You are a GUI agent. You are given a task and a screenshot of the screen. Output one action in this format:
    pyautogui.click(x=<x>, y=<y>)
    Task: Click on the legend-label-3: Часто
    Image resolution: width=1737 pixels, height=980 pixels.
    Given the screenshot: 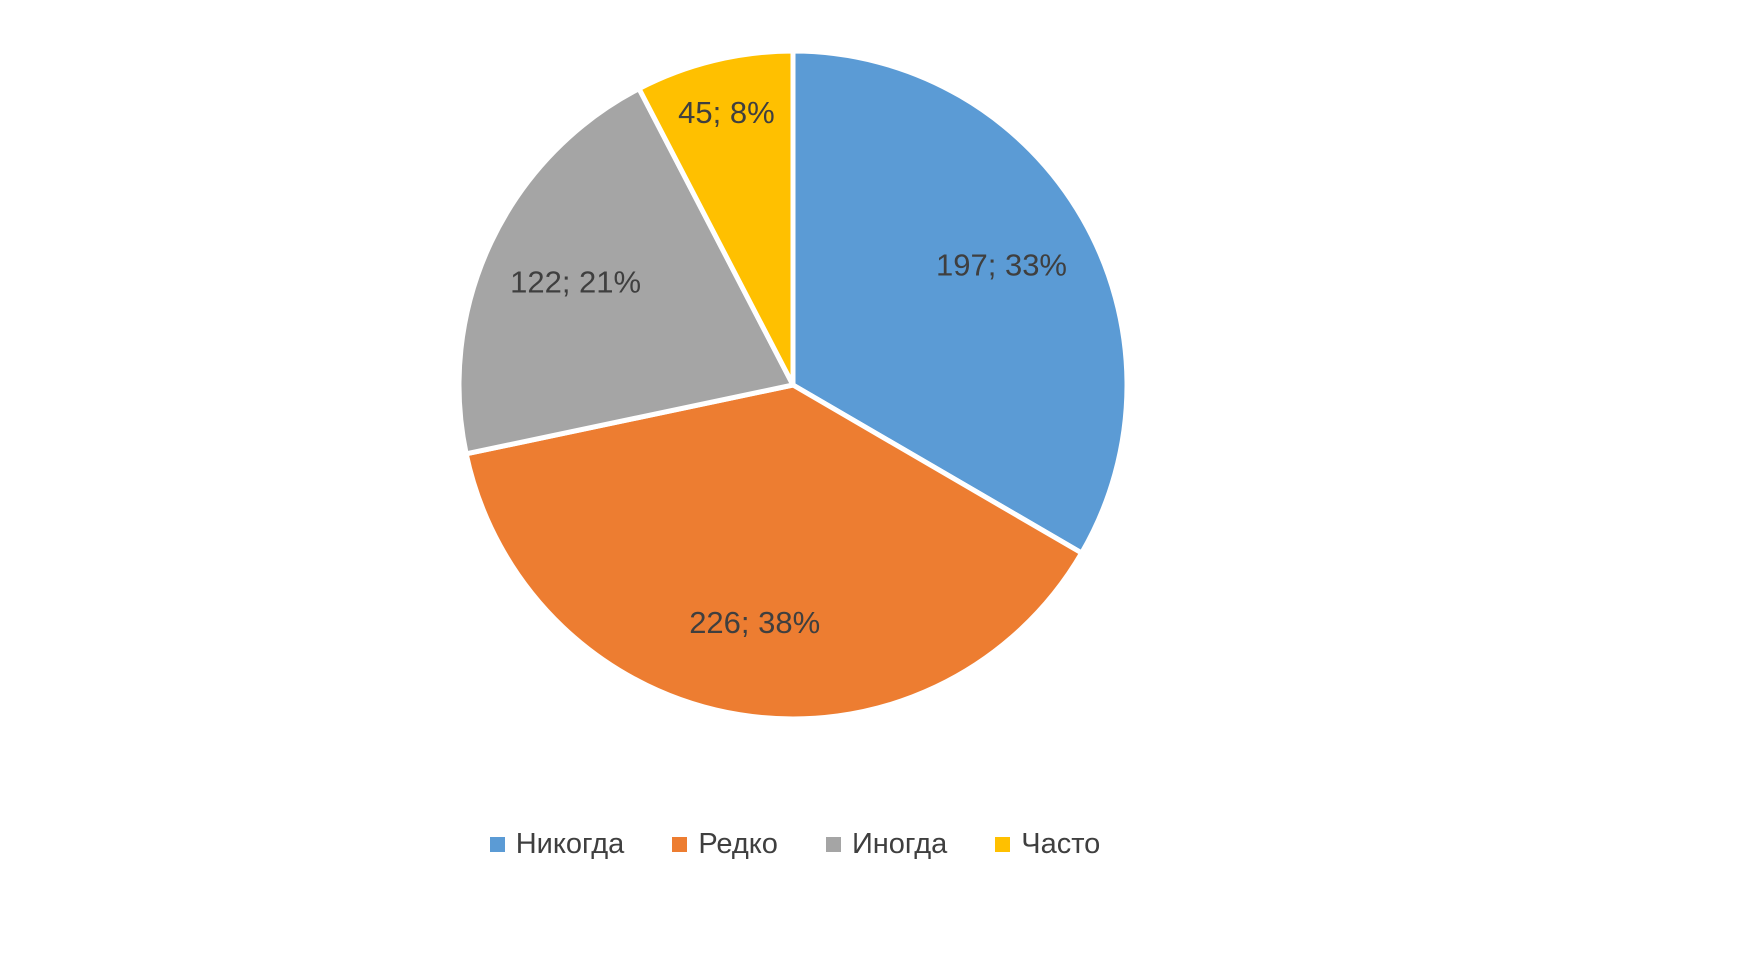 What is the action you would take?
    pyautogui.click(x=1061, y=844)
    